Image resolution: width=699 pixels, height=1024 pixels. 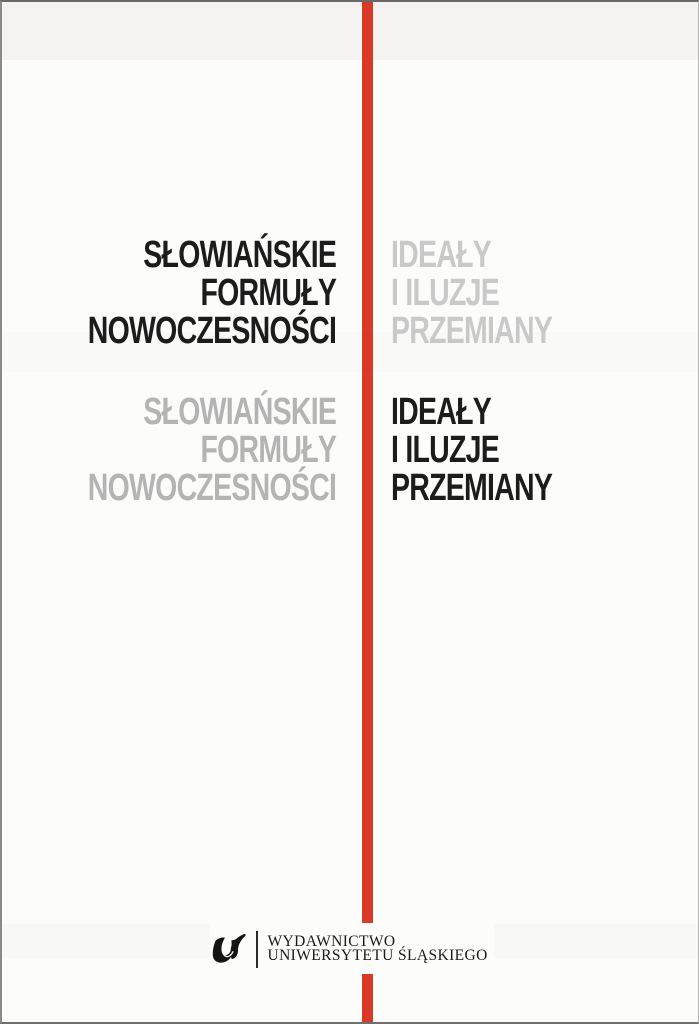 I want to click on background-band-top, so click(x=350, y=31).